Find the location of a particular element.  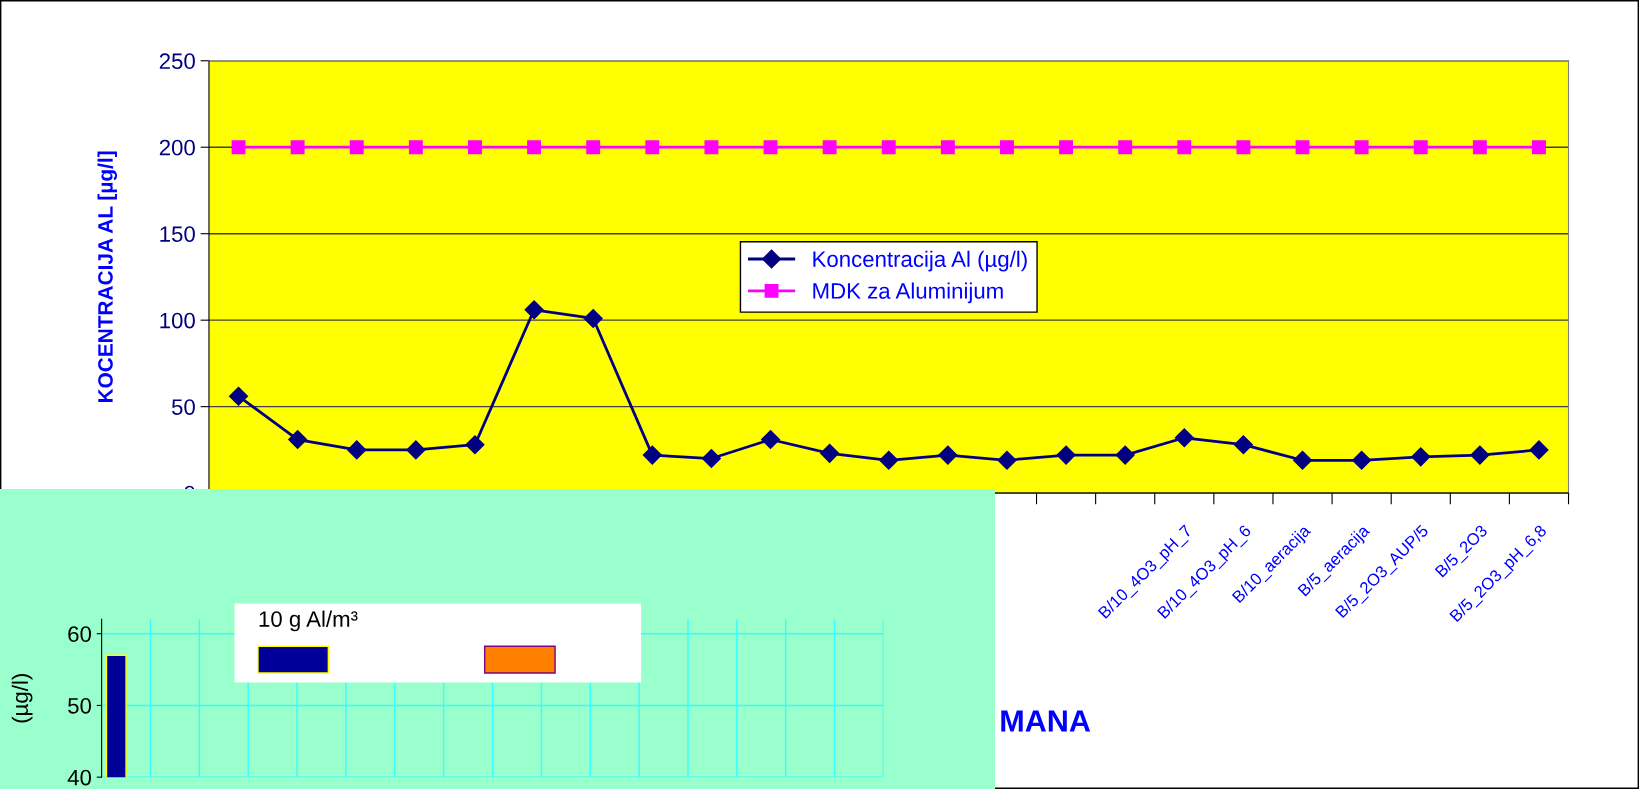

y-tick-label: 100 is located at coordinates (177, 320).